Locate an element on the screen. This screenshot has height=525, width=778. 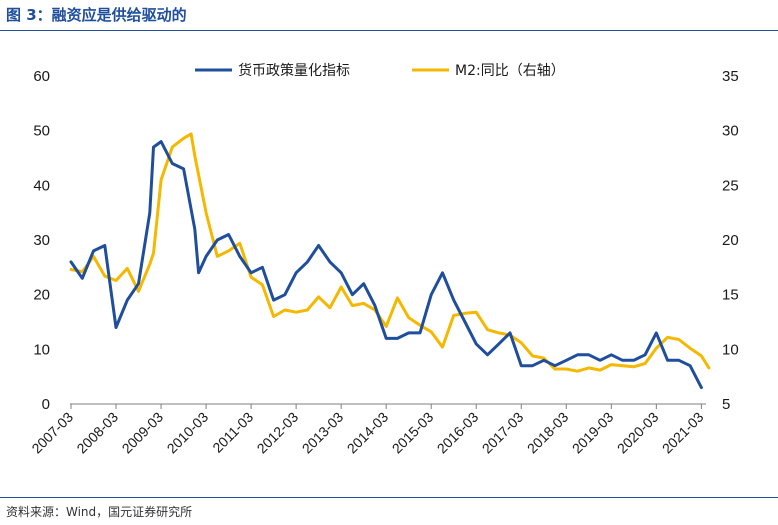
x-tick-label: 2008-03 is located at coordinates (97, 433).